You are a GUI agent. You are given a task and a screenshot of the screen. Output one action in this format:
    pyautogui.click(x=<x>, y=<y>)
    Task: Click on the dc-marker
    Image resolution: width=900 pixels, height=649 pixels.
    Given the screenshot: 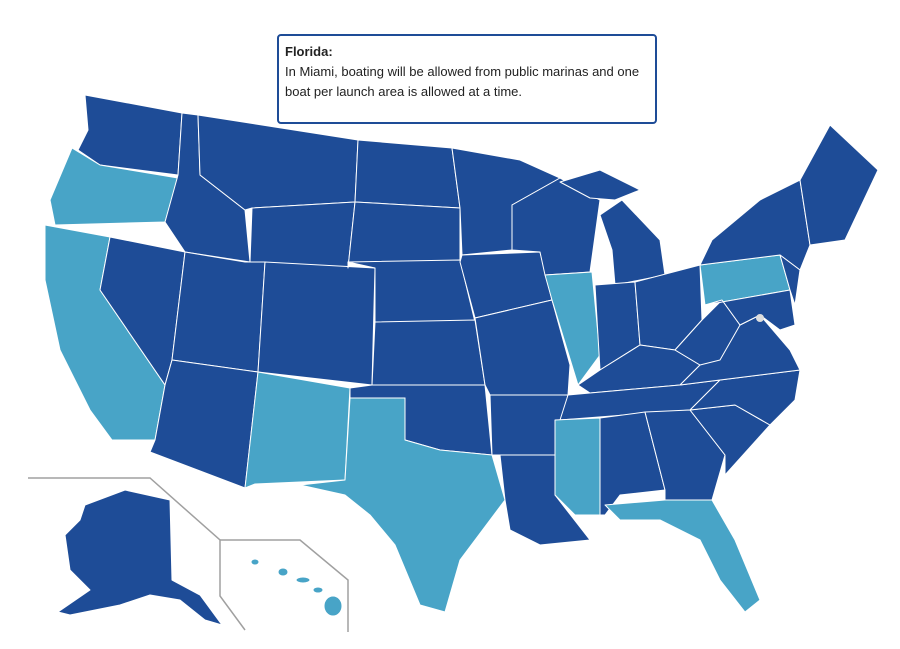 What is the action you would take?
    pyautogui.click(x=760, y=318)
    